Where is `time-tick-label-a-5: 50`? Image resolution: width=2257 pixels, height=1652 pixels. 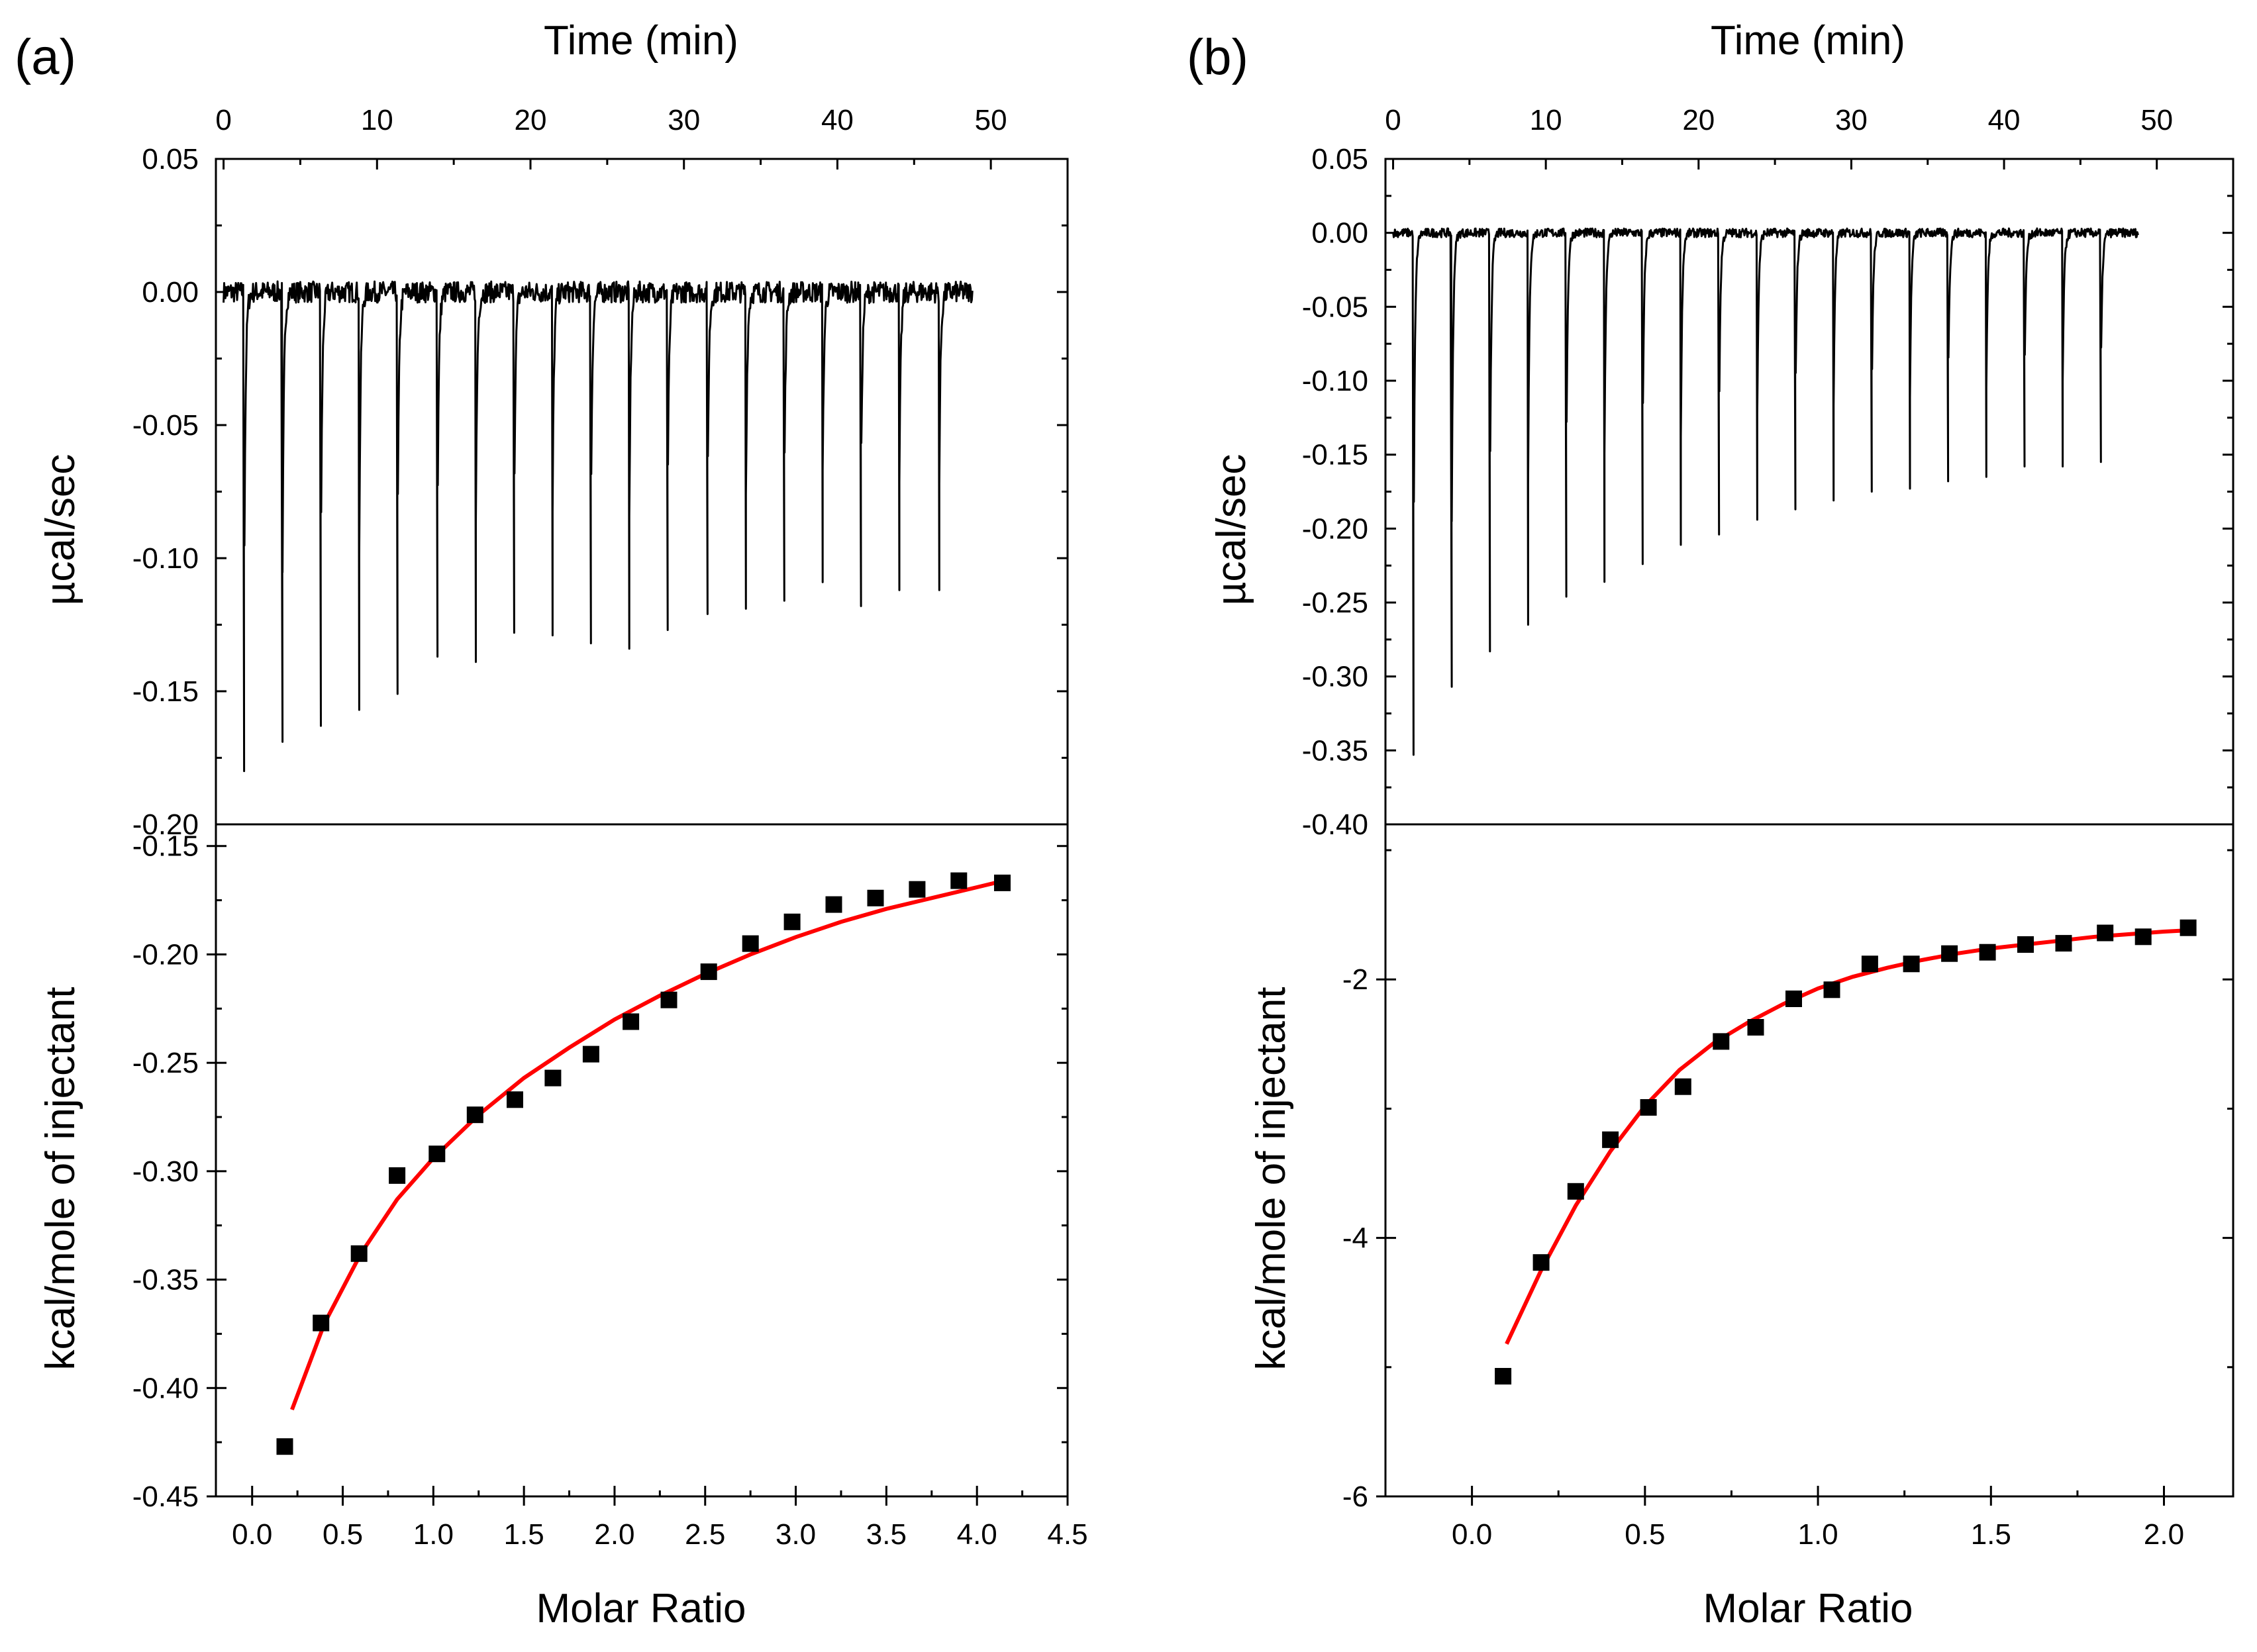 time-tick-label-a-5: 50 is located at coordinates (991, 120).